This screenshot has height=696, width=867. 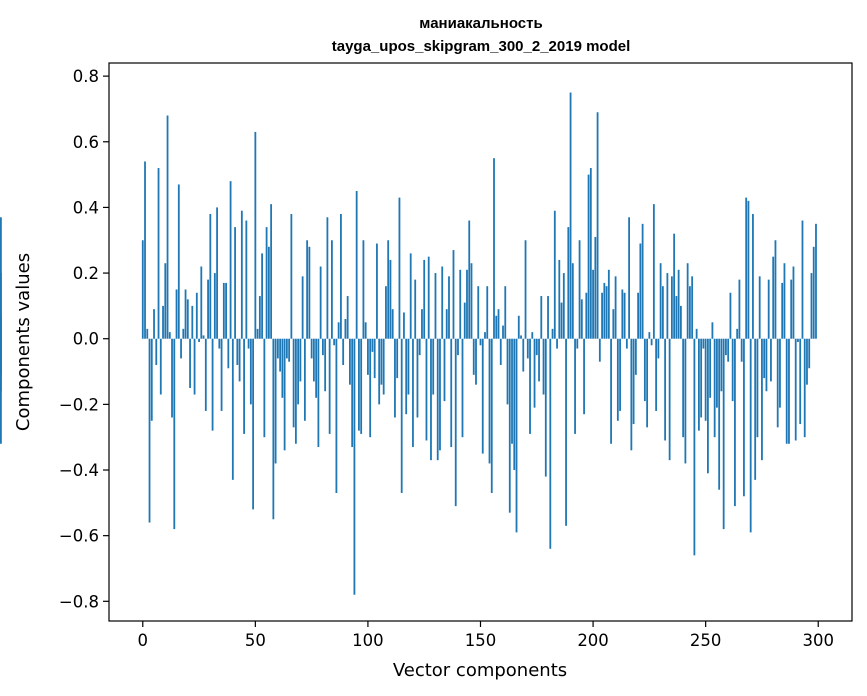 What do you see at coordinates (86, 207) in the screenshot?
I see `y-tick-label: 0.4` at bounding box center [86, 207].